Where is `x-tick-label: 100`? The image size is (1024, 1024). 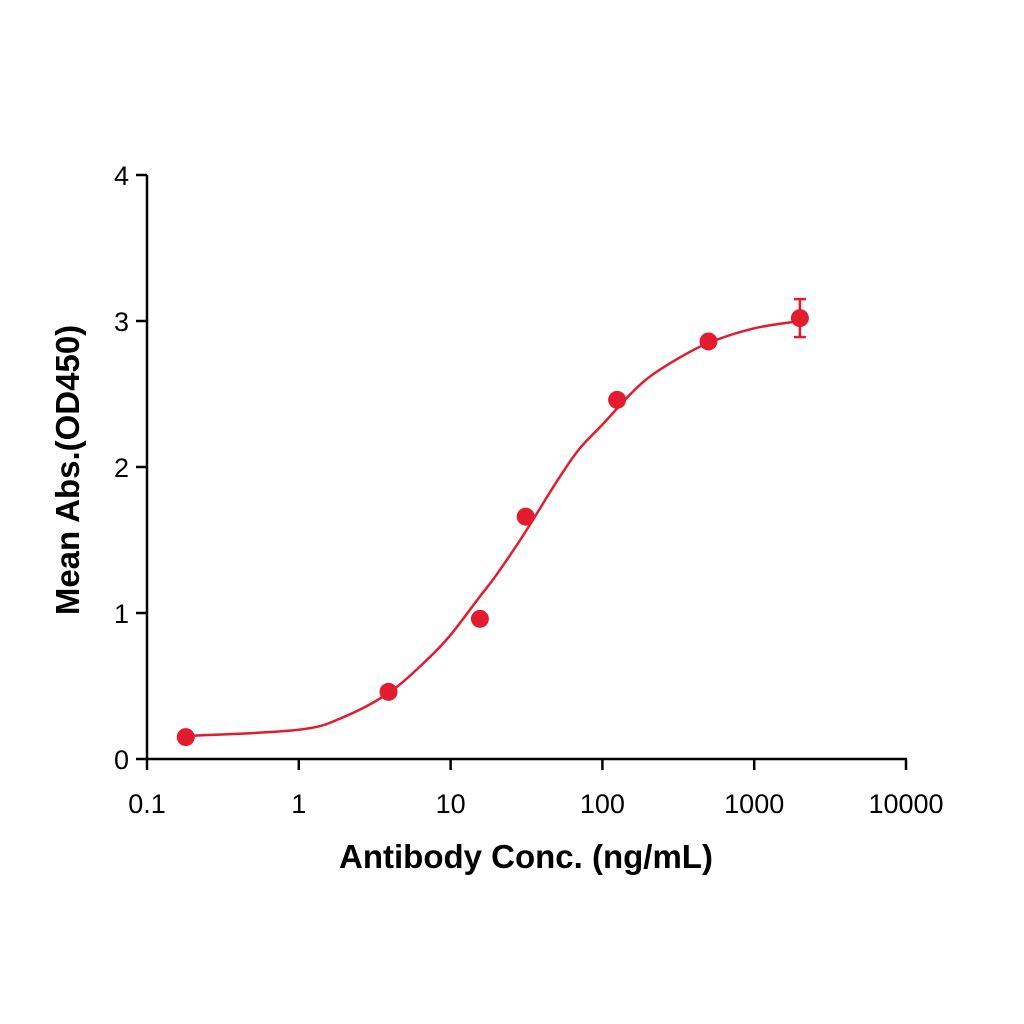
x-tick-label: 100 is located at coordinates (602, 804).